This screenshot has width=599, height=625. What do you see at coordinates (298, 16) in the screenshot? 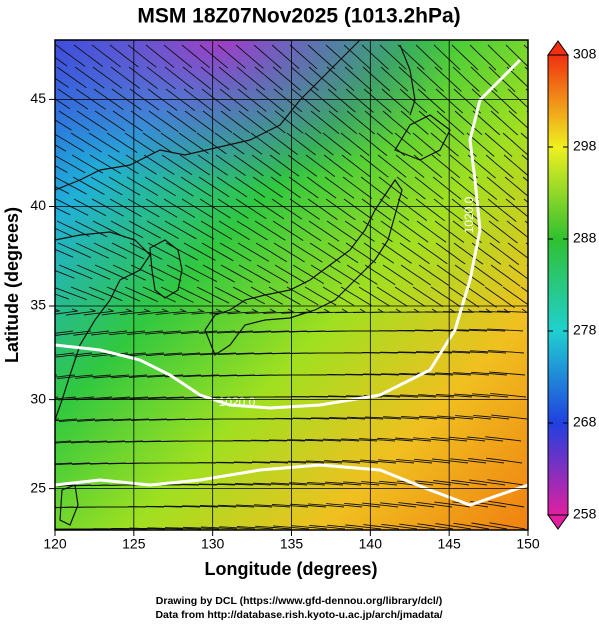
I see `chart-title: MSM 18Z07Nov2025 (1013.2hPa)` at bounding box center [298, 16].